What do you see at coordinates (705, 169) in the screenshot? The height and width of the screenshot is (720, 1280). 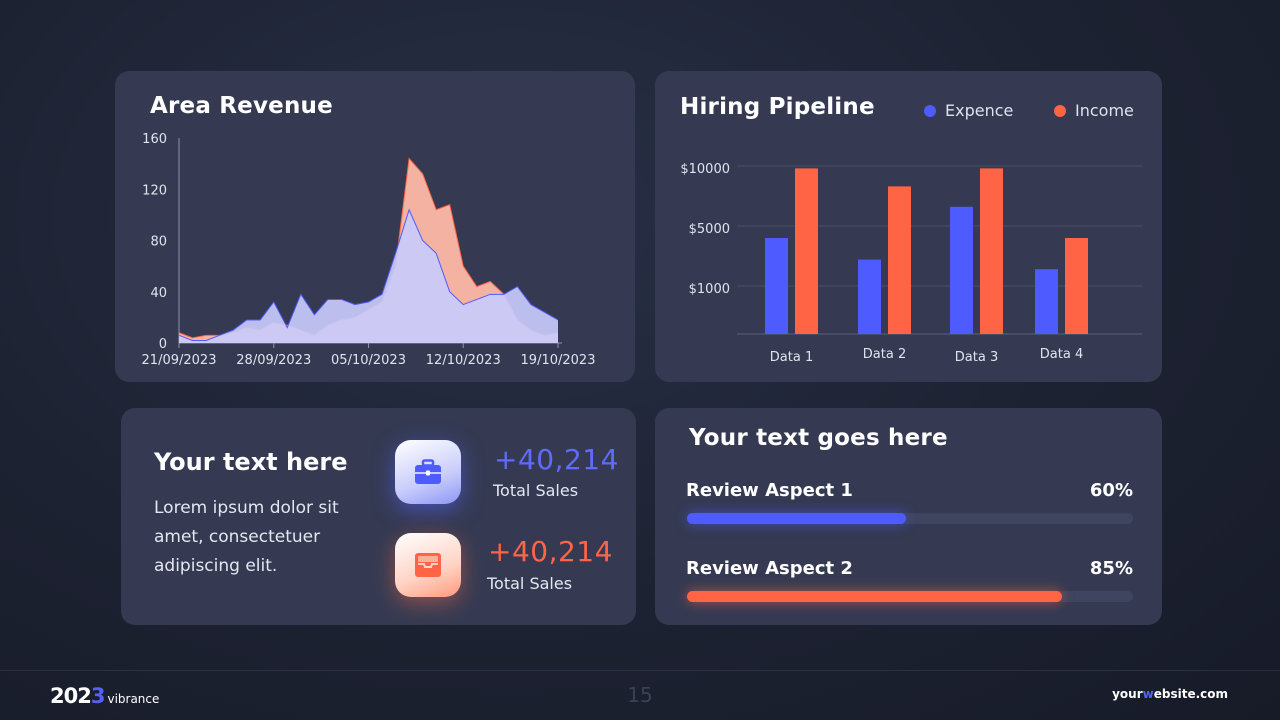 I see `y-tick-label: $10000` at bounding box center [705, 169].